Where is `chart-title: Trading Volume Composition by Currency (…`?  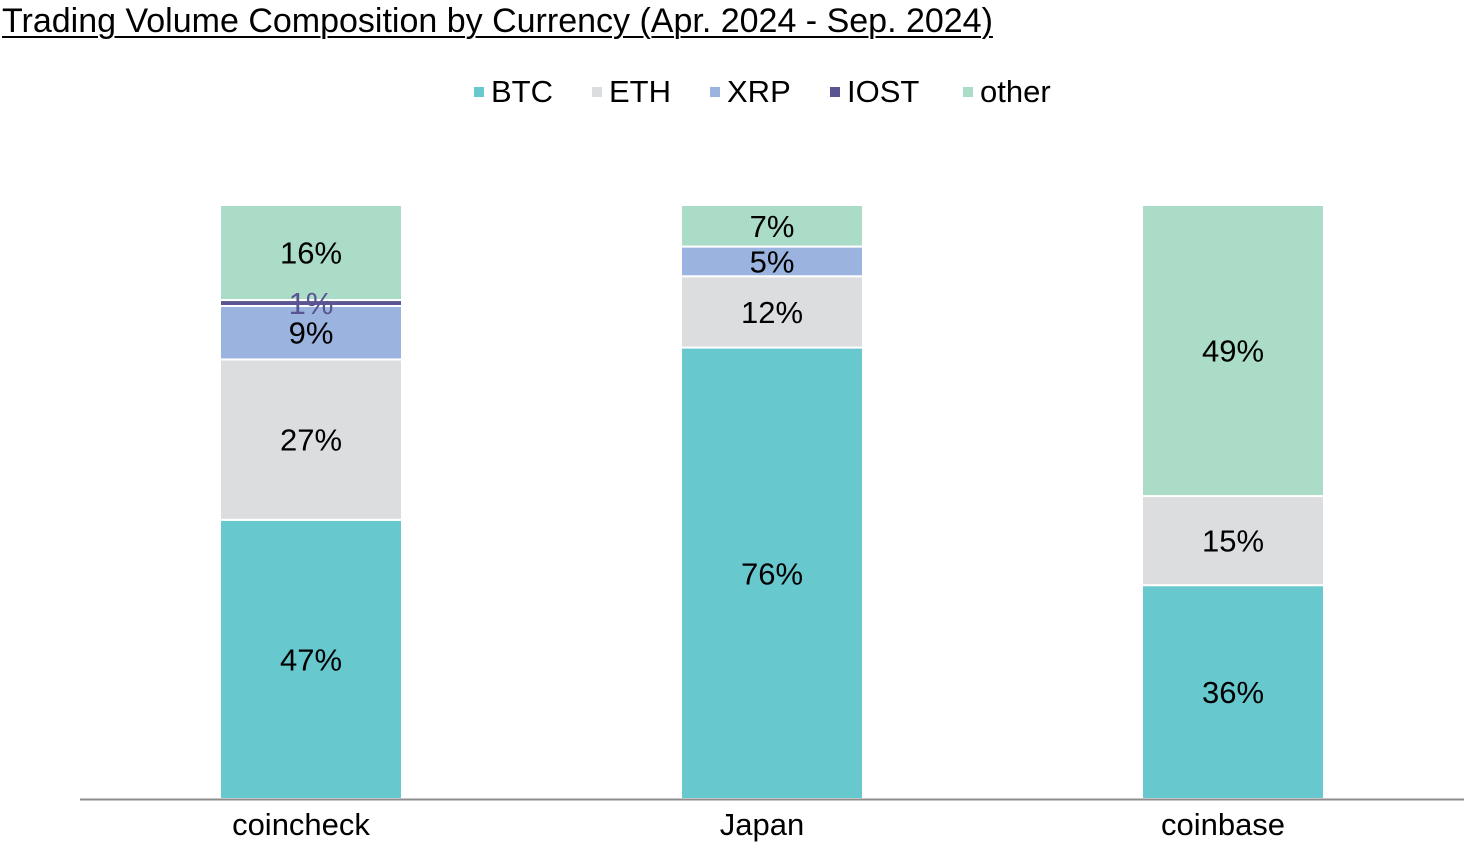
chart-title: Trading Volume Composition by Currency (… is located at coordinates (497, 21).